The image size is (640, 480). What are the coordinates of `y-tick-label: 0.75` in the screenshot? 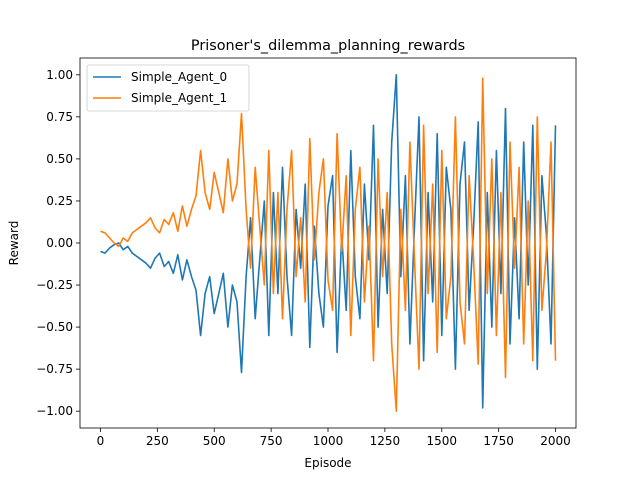 It's located at (59, 117).